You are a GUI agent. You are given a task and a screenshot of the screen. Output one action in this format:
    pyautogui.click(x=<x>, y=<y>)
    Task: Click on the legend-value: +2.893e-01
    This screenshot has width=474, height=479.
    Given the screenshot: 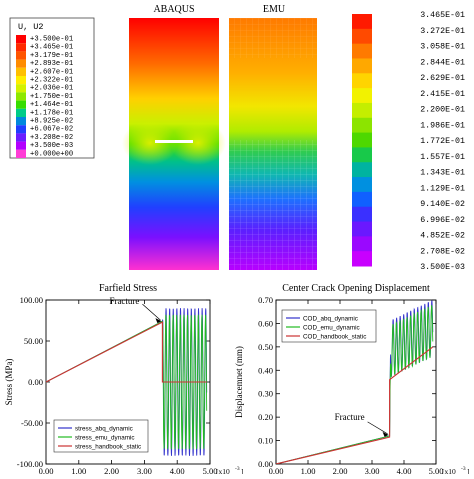 What is the action you would take?
    pyautogui.click(x=51, y=64)
    